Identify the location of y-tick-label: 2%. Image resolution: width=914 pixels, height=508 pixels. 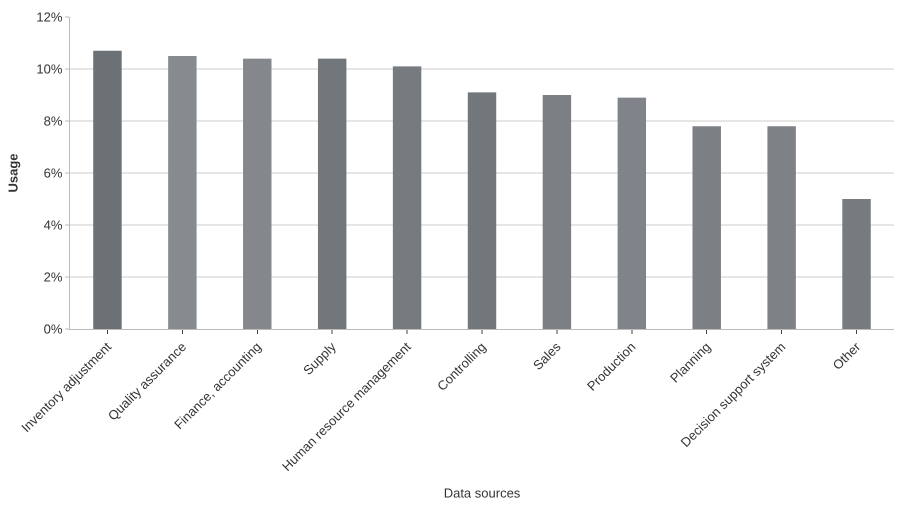
(53, 277).